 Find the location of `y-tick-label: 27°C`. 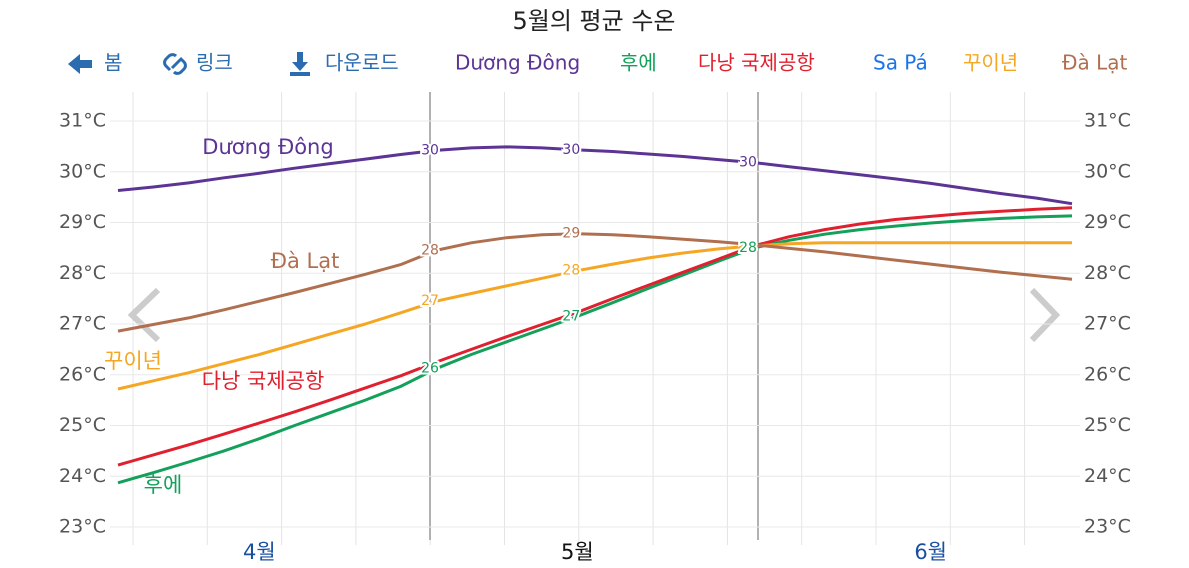

y-tick-label: 27°C is located at coordinates (82, 324).